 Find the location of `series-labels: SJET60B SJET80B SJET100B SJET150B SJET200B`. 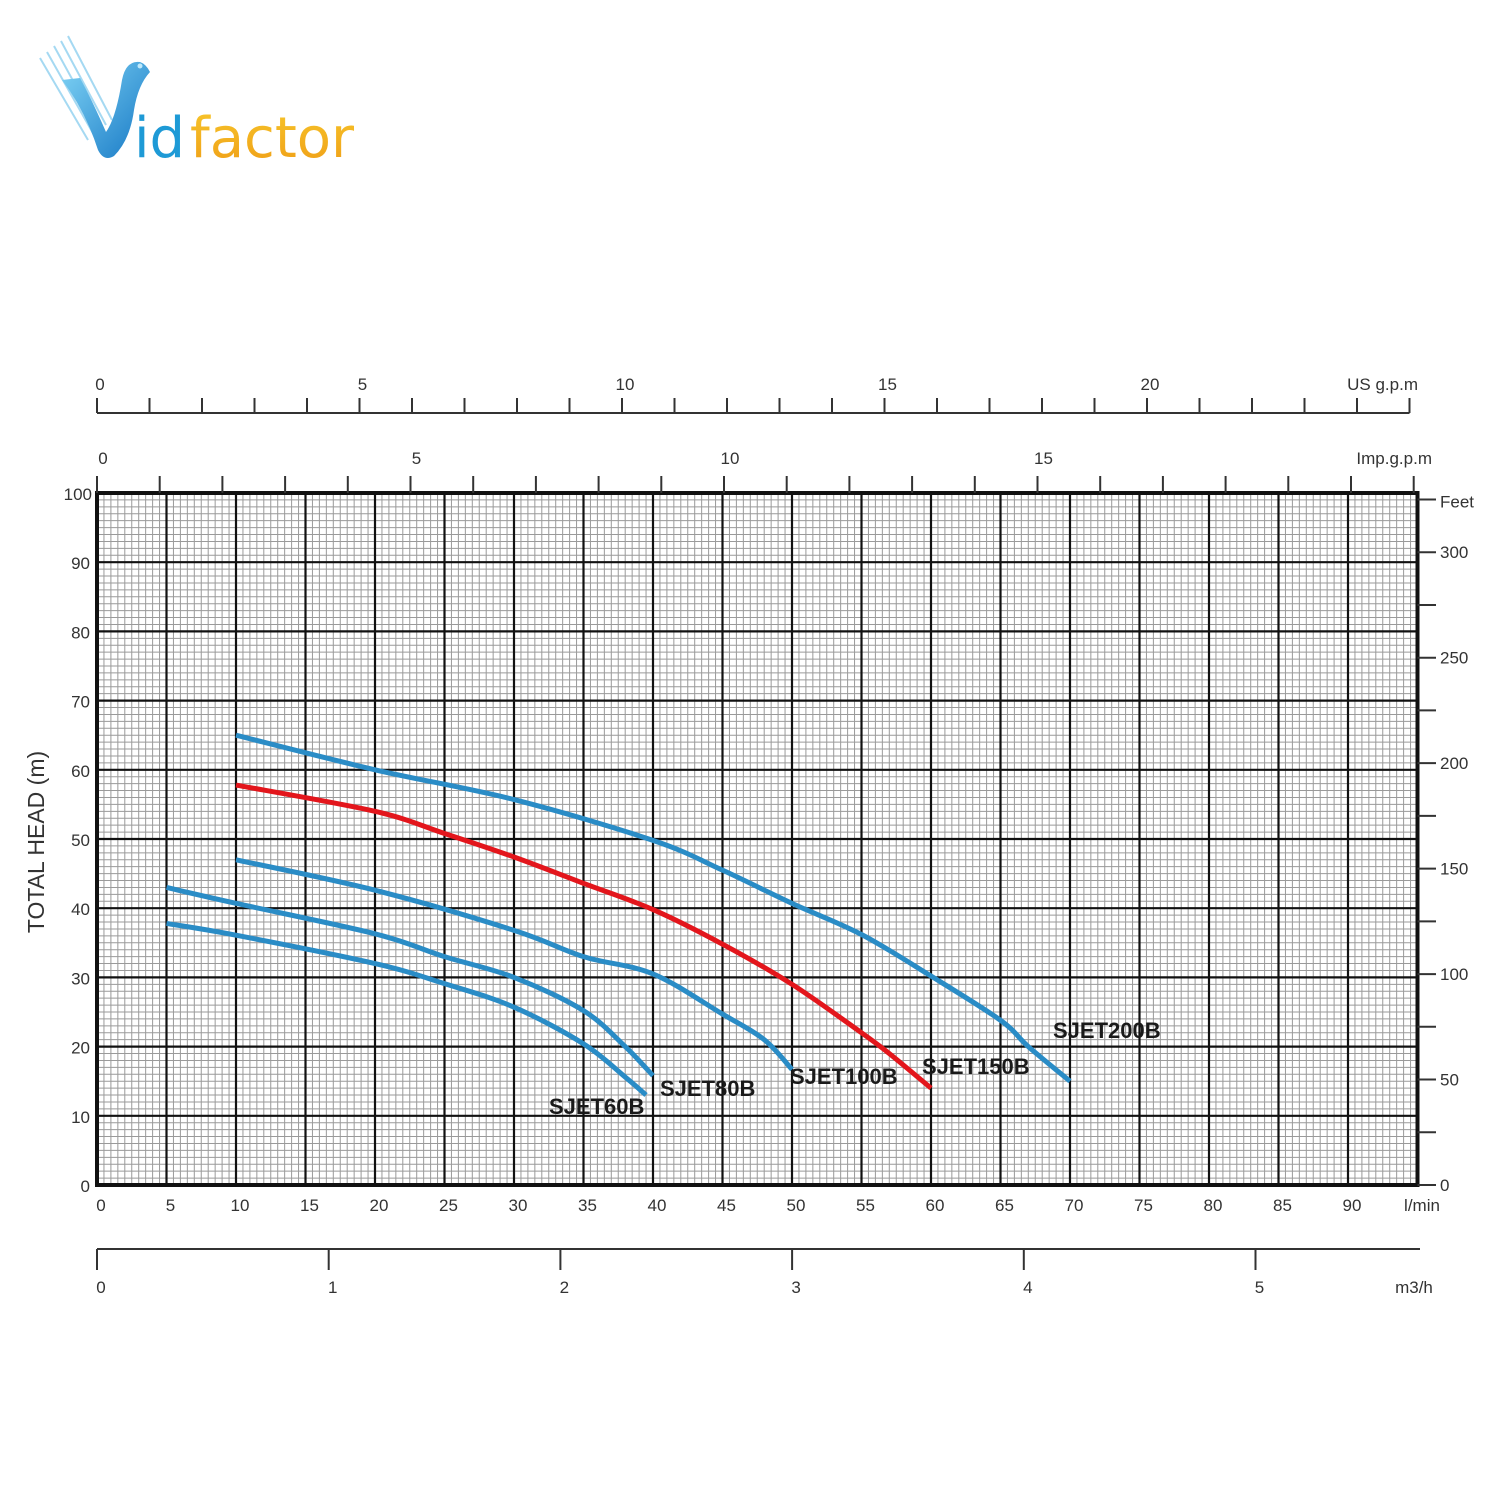

series-labels: SJET60B SJET80B SJET100B SJET150B SJET200B is located at coordinates (855, 1068).